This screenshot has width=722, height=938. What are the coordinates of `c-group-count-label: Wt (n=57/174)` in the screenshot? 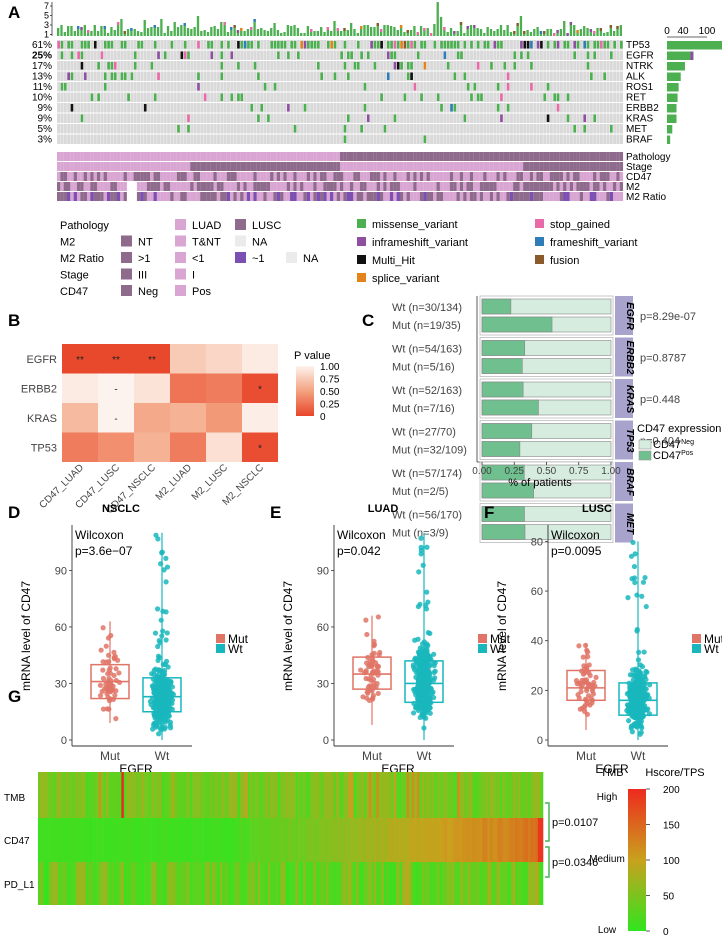 It's located at (427, 474).